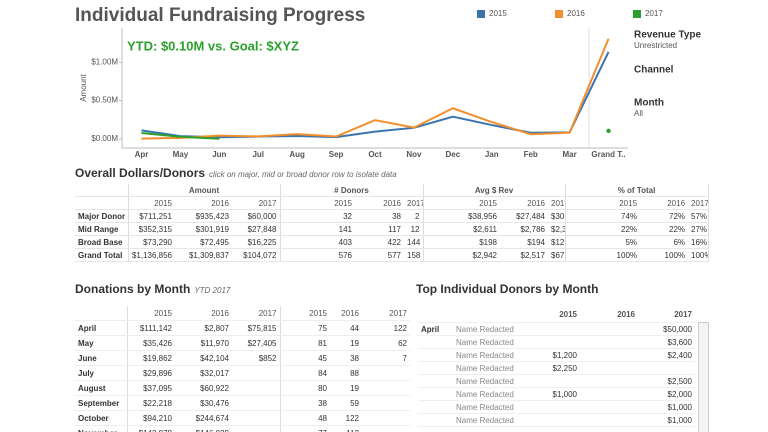 This screenshot has height=432, width=768. Describe the element at coordinates (667, 35) in the screenshot. I see `filter-label: Revenue Type` at that location.